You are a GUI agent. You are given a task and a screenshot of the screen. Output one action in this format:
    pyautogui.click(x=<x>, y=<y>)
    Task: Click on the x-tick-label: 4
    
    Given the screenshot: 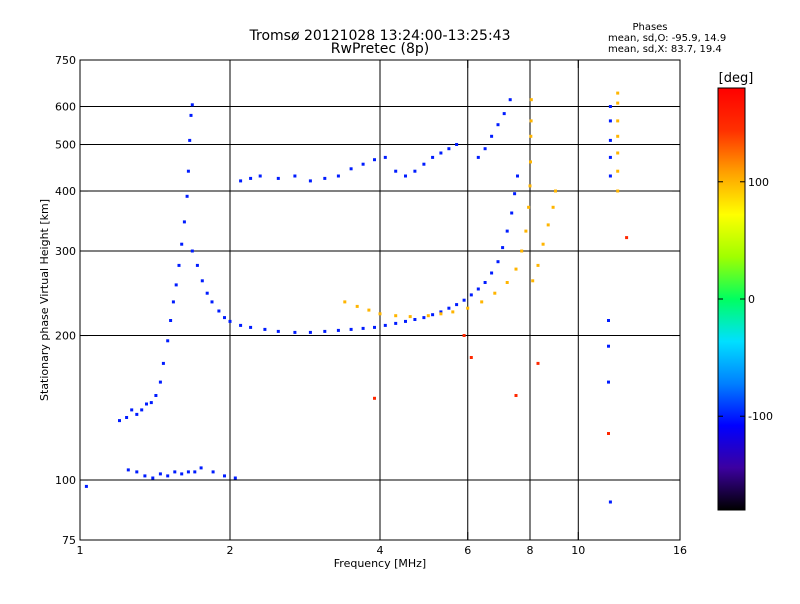 What is the action you would take?
    pyautogui.click(x=380, y=550)
    